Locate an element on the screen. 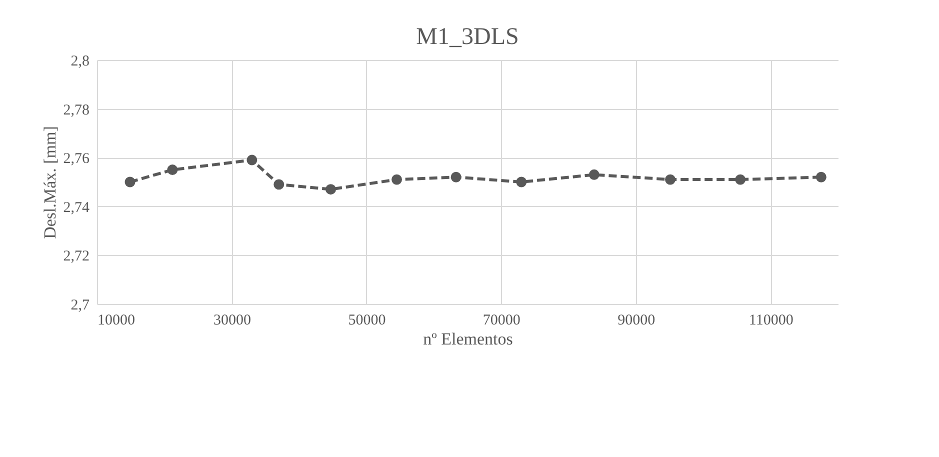 The image size is (939, 457). x-tick-label: 10000 is located at coordinates (116, 320).